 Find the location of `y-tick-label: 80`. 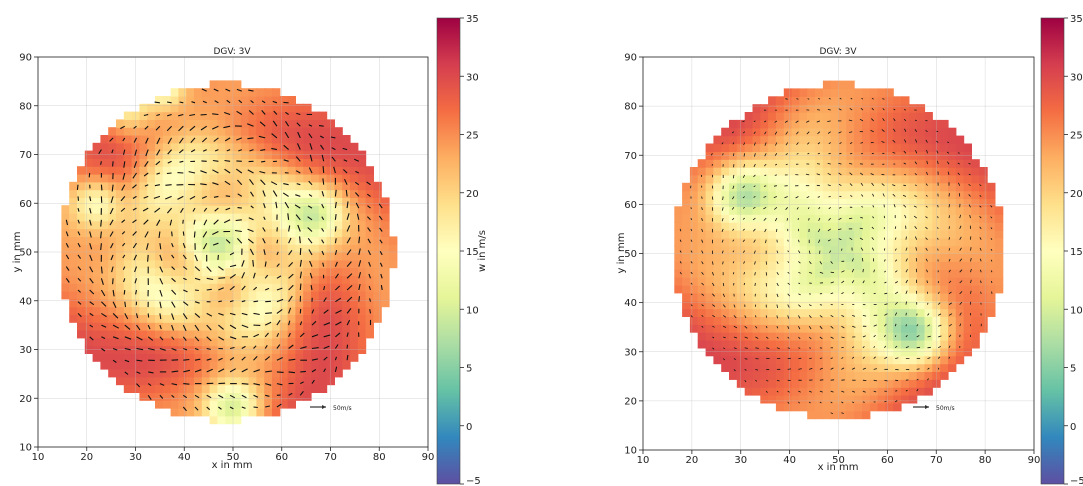

y-tick-label: 80 is located at coordinates (25, 106).